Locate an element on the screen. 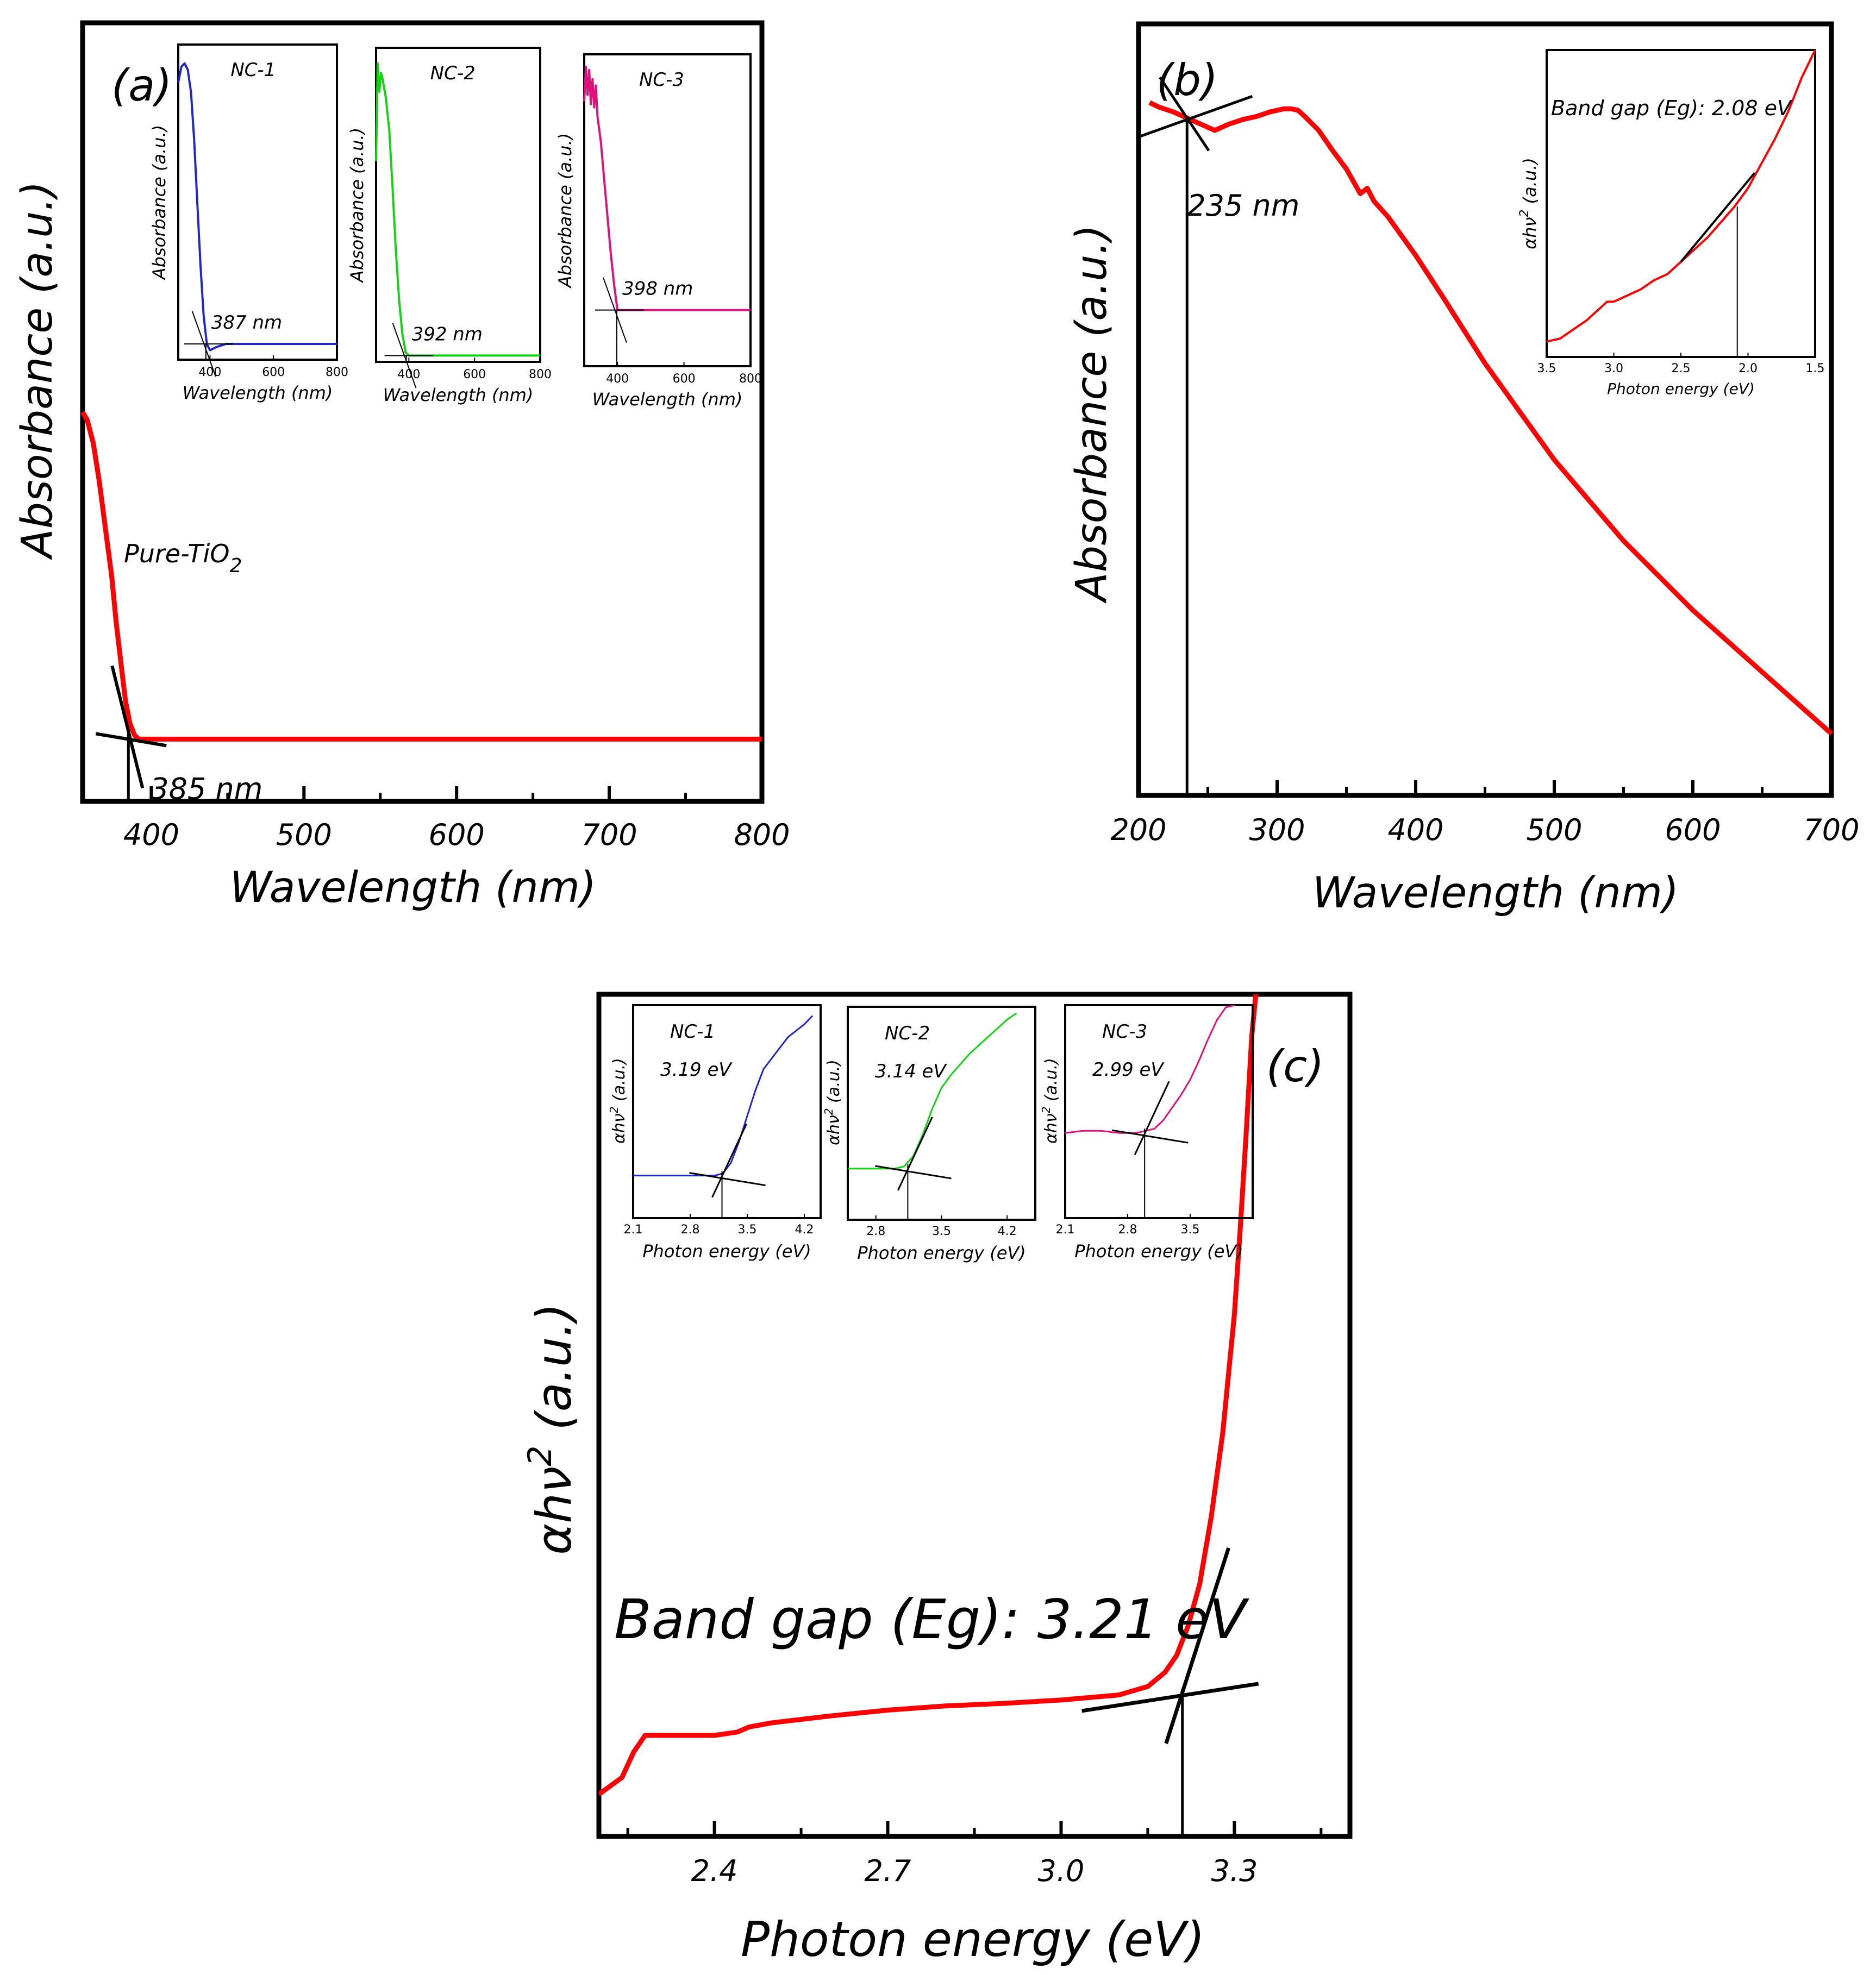 The width and height of the screenshot is (1876, 1975). inset-edge-label: 398 nm is located at coordinates (657, 289).